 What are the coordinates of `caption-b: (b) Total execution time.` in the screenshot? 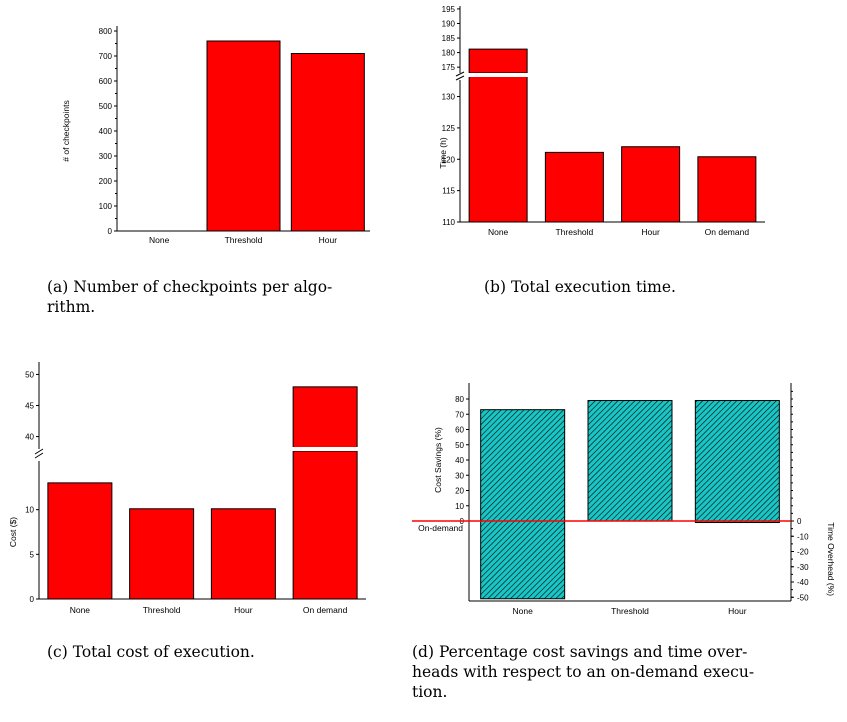 It's located at (649, 287).